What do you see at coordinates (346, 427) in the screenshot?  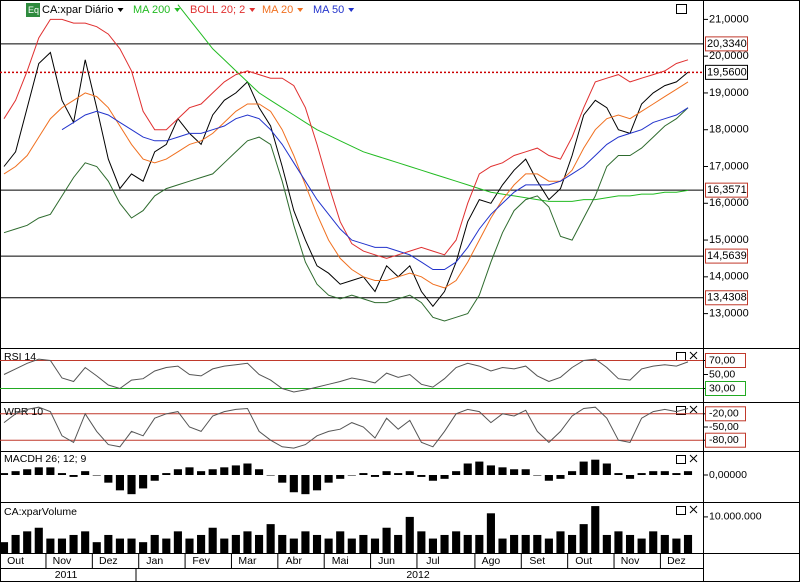 I see `indicator-line` at bounding box center [346, 427].